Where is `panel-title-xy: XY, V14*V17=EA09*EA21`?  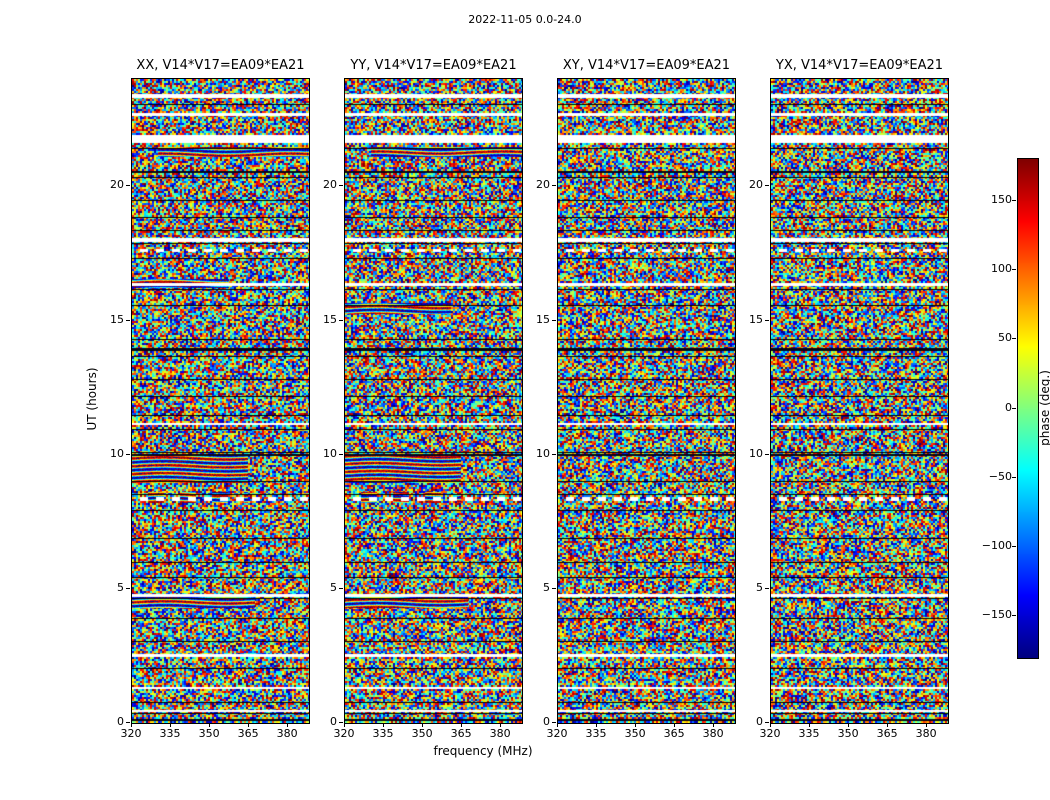
panel-title-xy: XY, V14*V17=EA09*EA21 is located at coordinates (646, 65).